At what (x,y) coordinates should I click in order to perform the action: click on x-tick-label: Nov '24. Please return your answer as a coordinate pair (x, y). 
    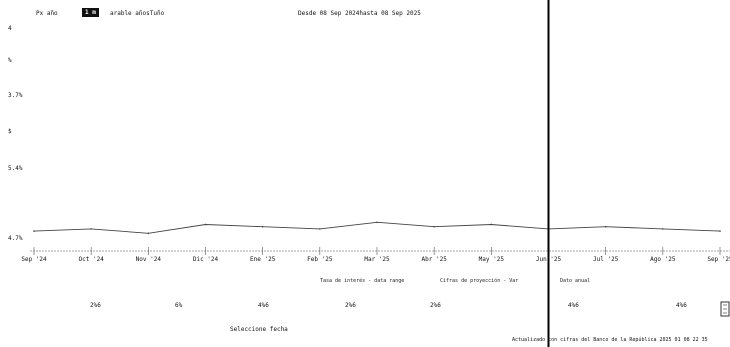
    Looking at the image, I should click on (149, 259).